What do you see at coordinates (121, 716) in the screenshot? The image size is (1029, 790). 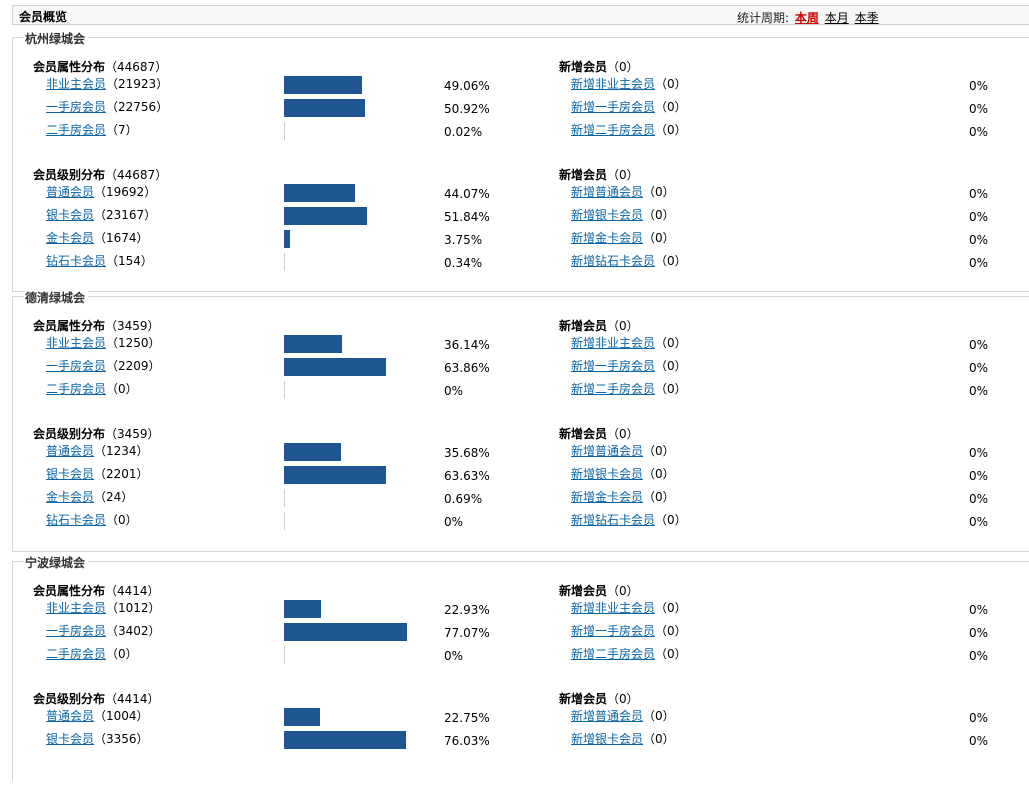 I see `member-count: （1004）` at bounding box center [121, 716].